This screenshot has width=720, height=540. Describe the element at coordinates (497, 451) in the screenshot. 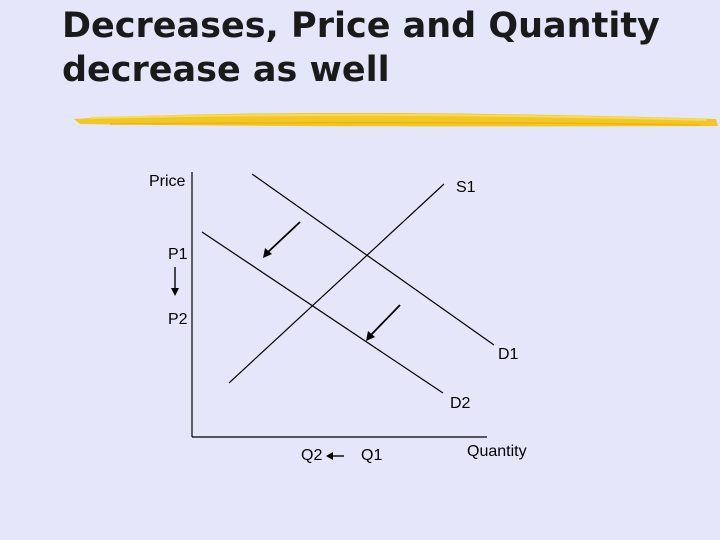

I see `x-axis-label: Quantity` at that location.